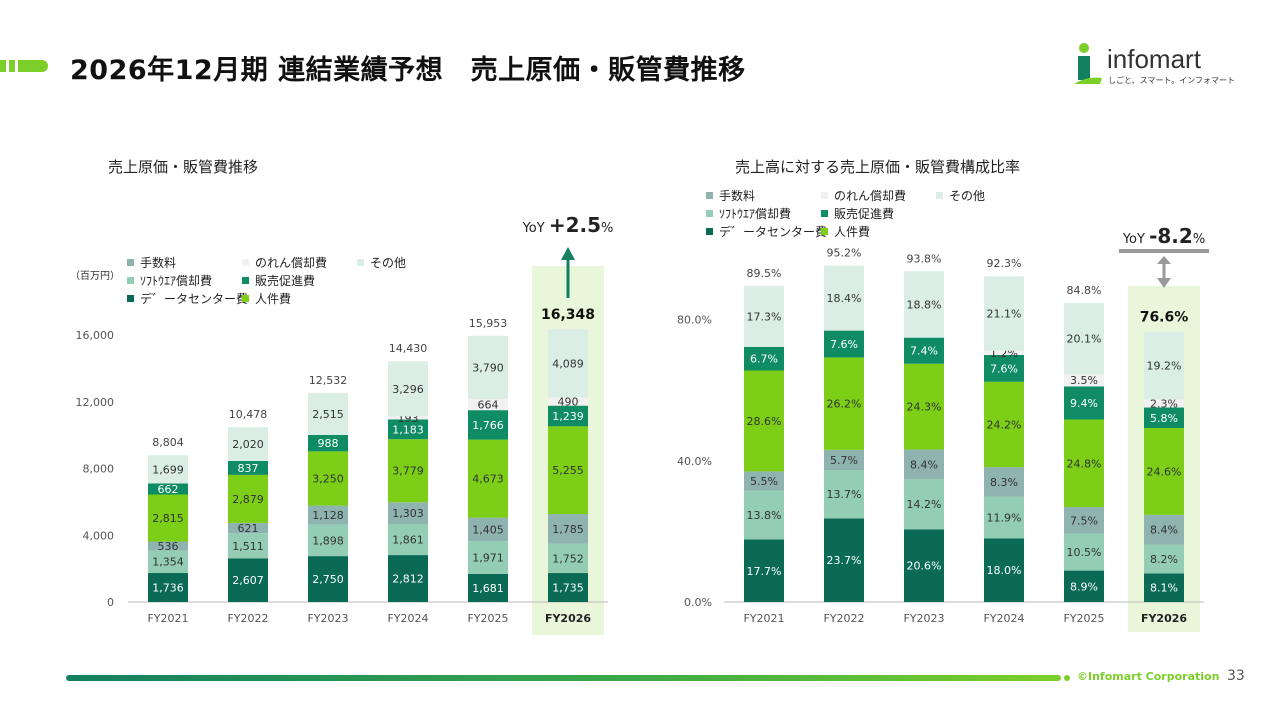 This screenshot has width=1280, height=720. I want to click on logo-wordmark: infomart, so click(1154, 59).